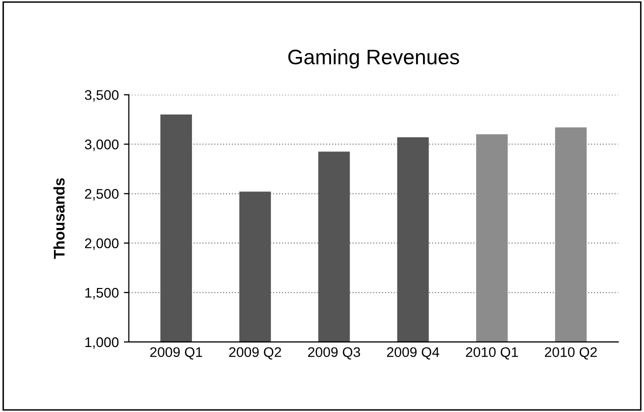  I want to click on y-tick-label: 1,500, so click(102, 294).